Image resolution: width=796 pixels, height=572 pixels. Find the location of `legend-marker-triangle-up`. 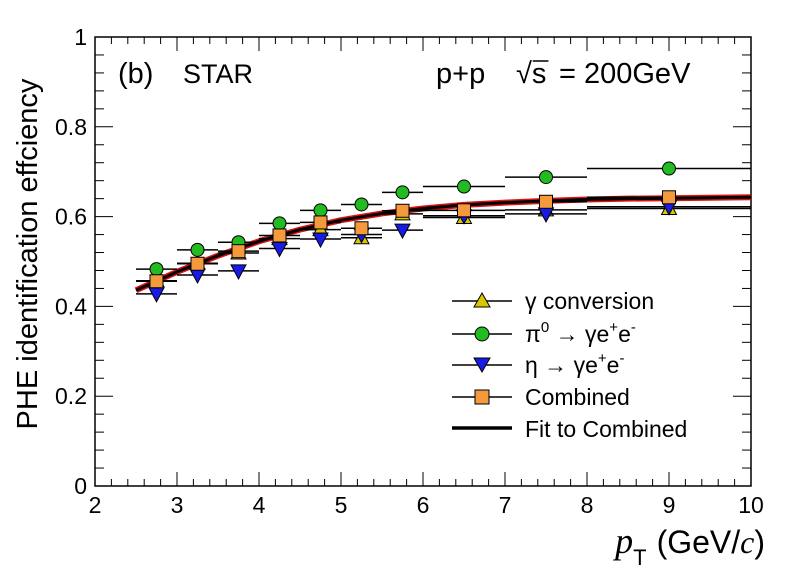

legend-marker-triangle-up is located at coordinates (482, 299).